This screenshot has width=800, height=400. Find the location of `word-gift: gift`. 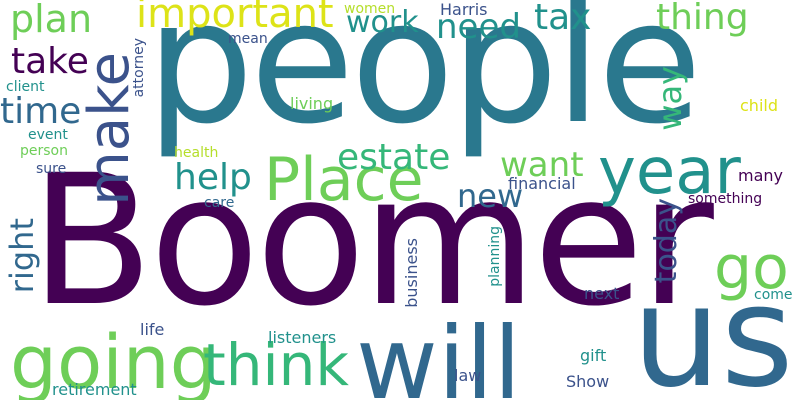

word-gift: gift is located at coordinates (593, 355).